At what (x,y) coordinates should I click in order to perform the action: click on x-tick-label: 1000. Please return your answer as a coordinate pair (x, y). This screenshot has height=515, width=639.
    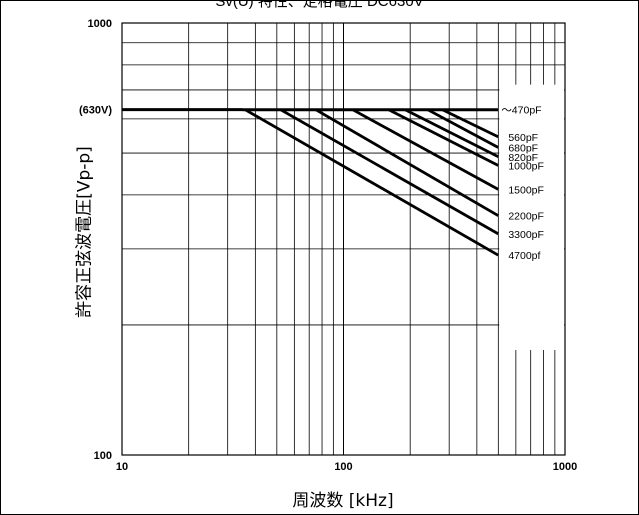
    Looking at the image, I should click on (565, 467).